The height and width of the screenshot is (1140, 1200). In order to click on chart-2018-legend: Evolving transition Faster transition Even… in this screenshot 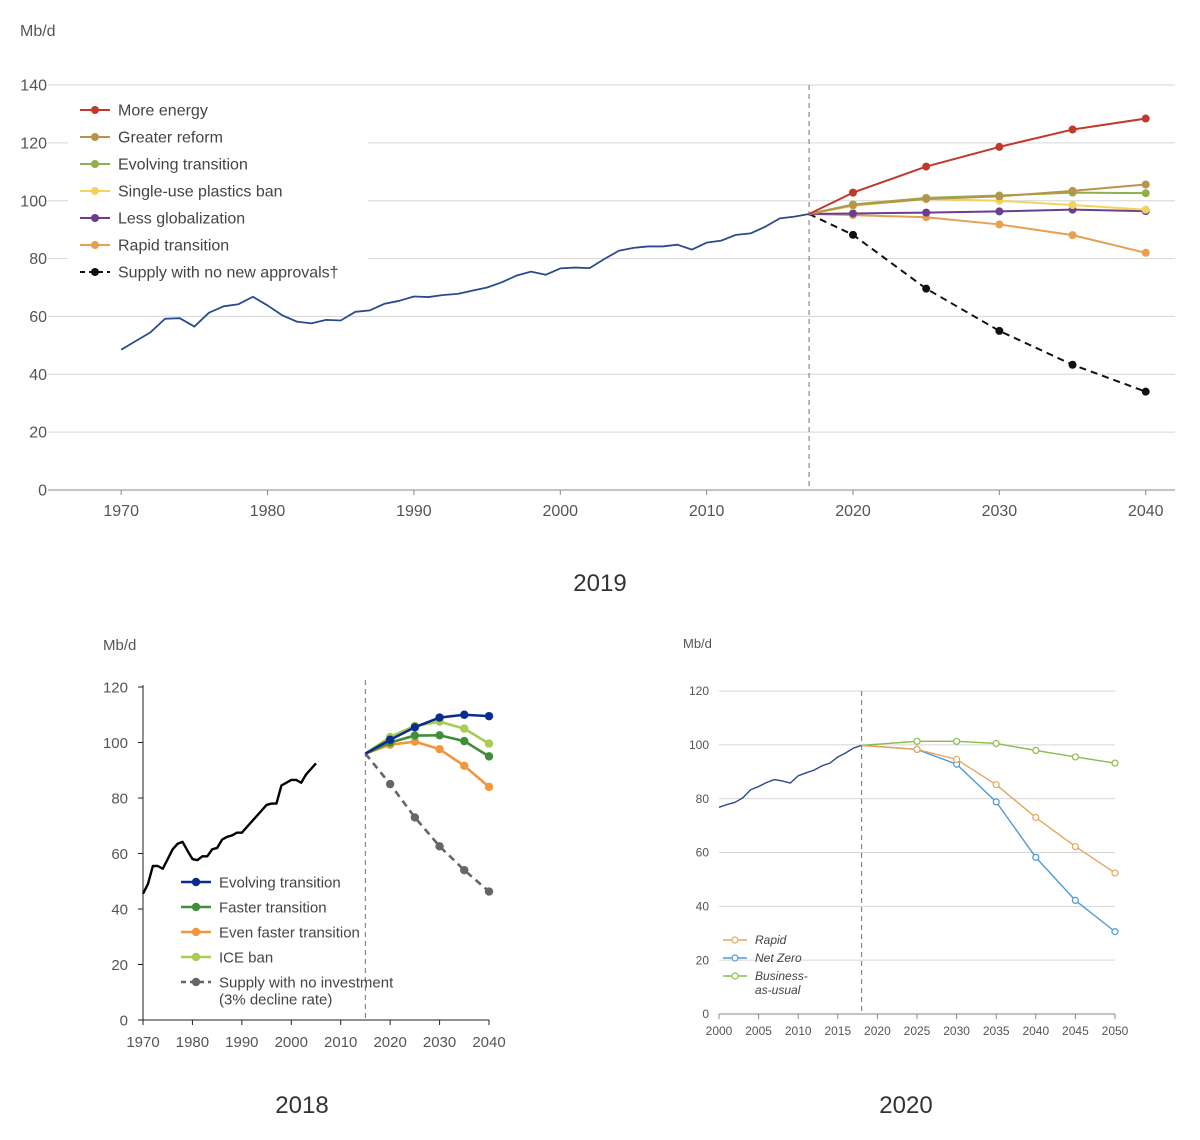, I will do `click(287, 941)`.